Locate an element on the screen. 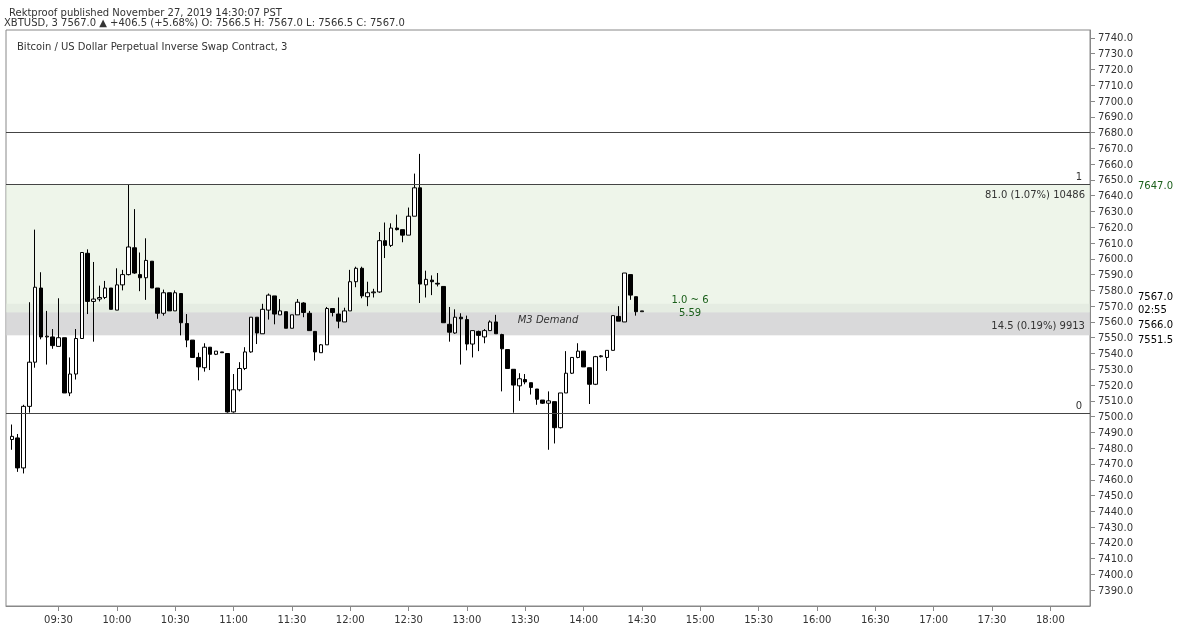 This screenshot has width=1200, height=642. y-tick-label: 7610.0 is located at coordinates (1115, 243).